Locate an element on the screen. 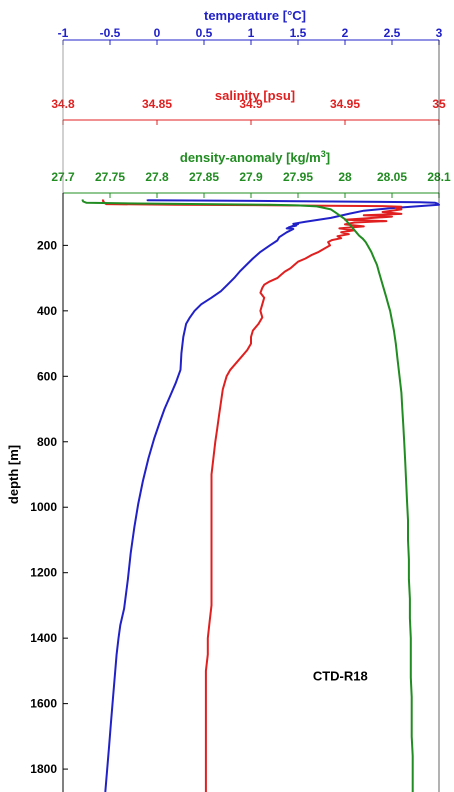 Image resolution: width=454 pixels, height=792 pixels. temperature-tick-label: 1 is located at coordinates (251, 33).